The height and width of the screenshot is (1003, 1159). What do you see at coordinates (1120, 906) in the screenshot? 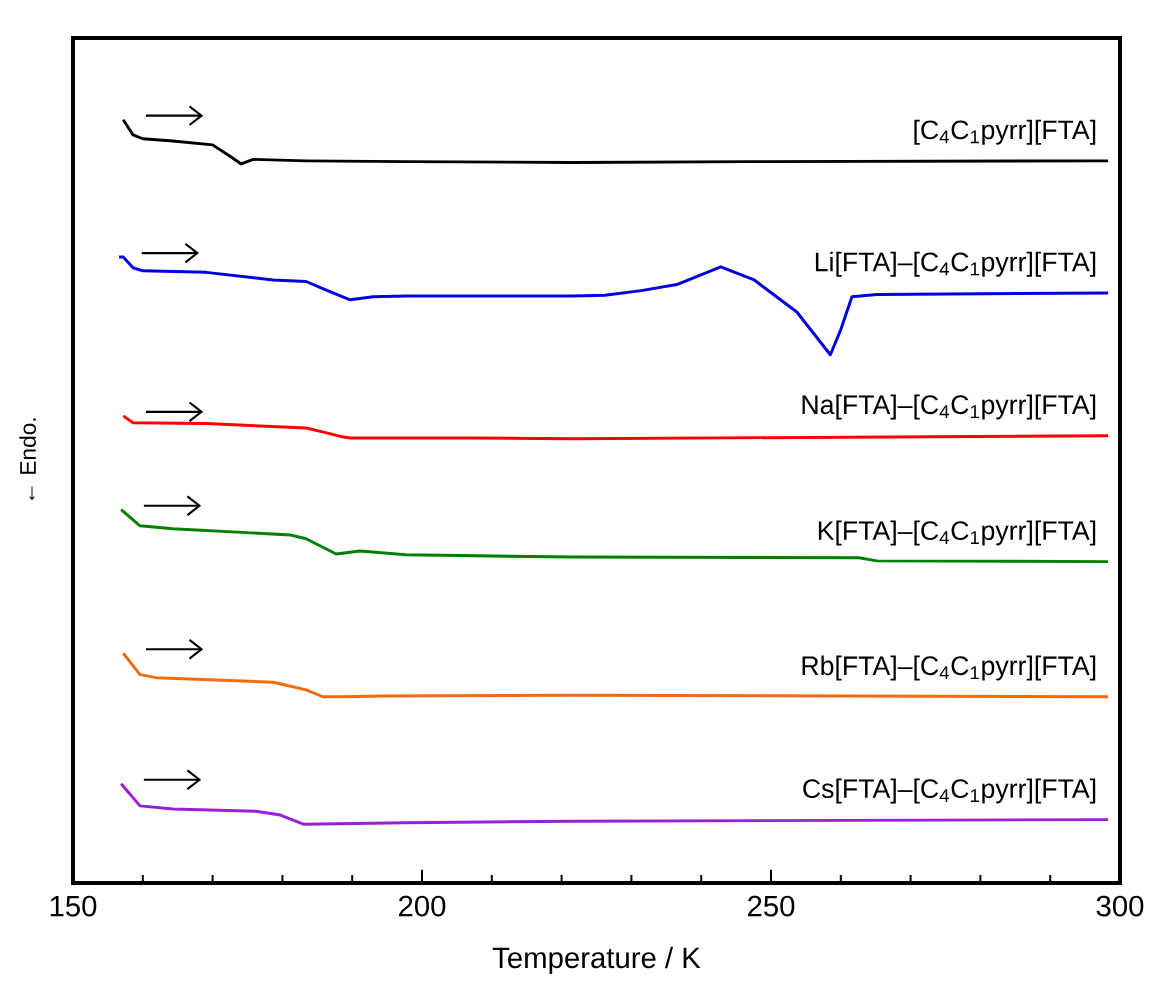
I see `x-tick-label: 300` at bounding box center [1120, 906].